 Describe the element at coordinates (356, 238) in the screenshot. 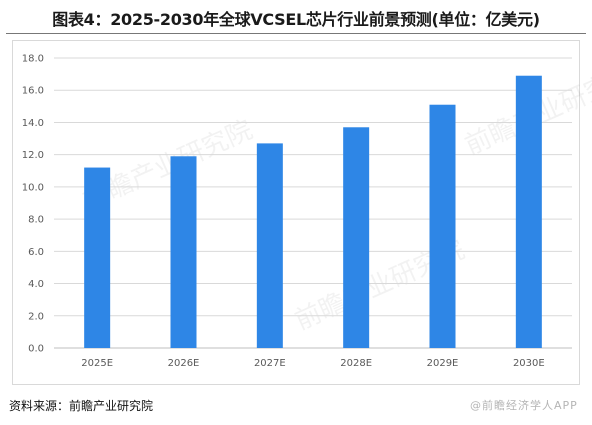

I see `bar-2028E` at that location.